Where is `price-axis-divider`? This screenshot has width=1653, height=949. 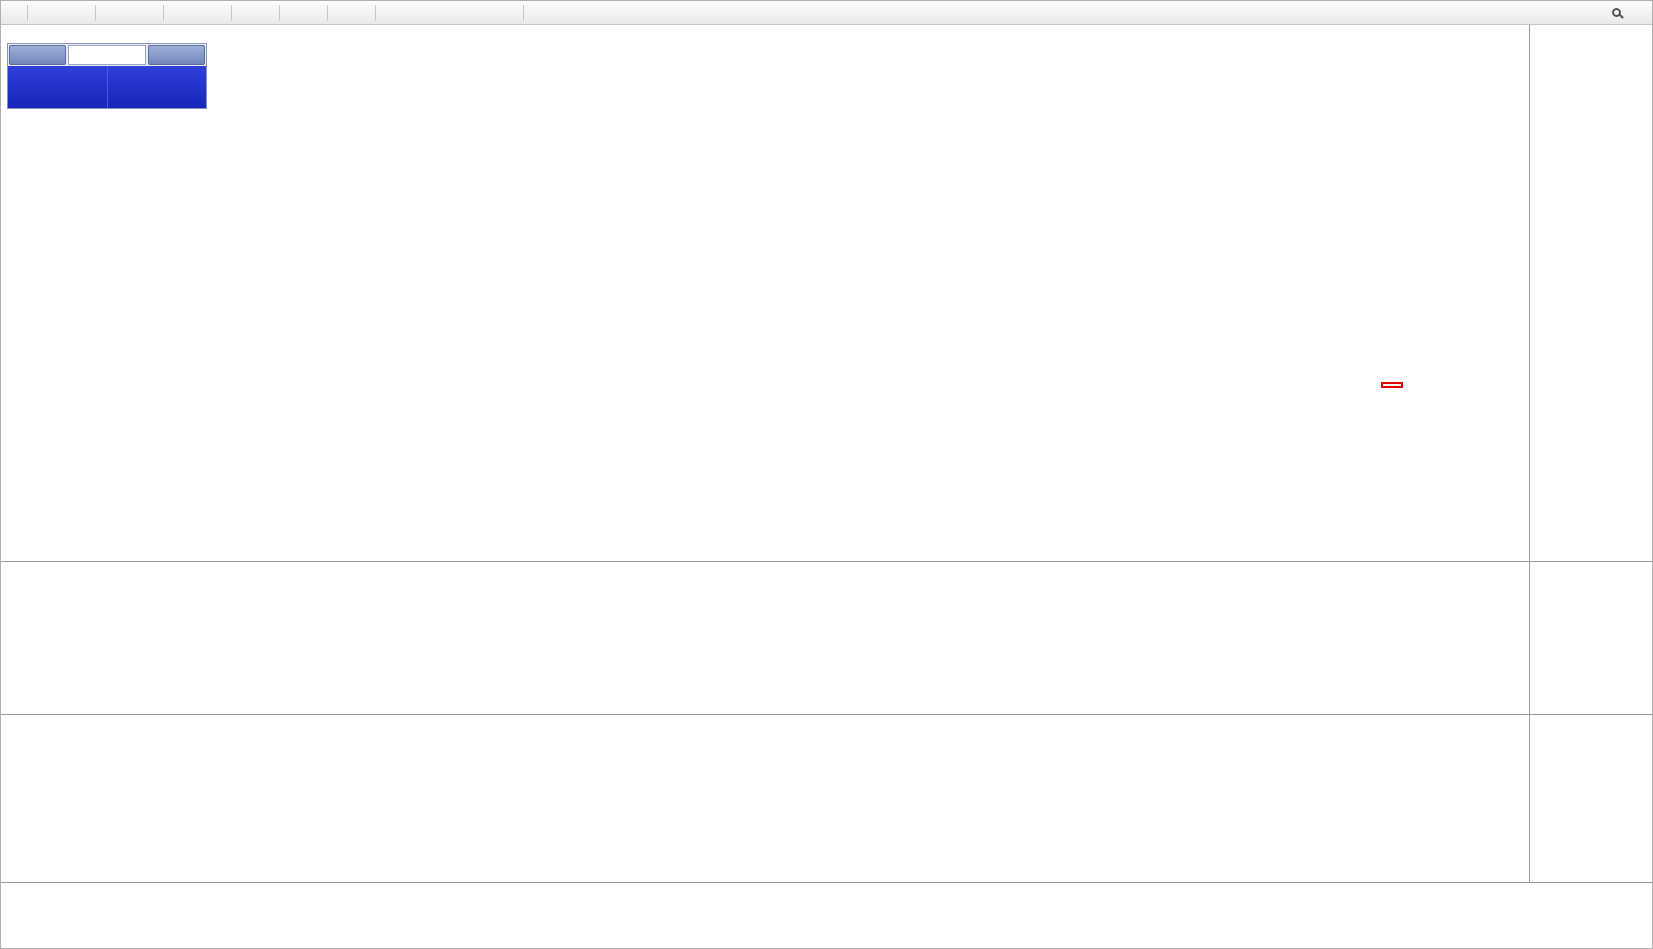 price-axis-divider is located at coordinates (1529, 453).